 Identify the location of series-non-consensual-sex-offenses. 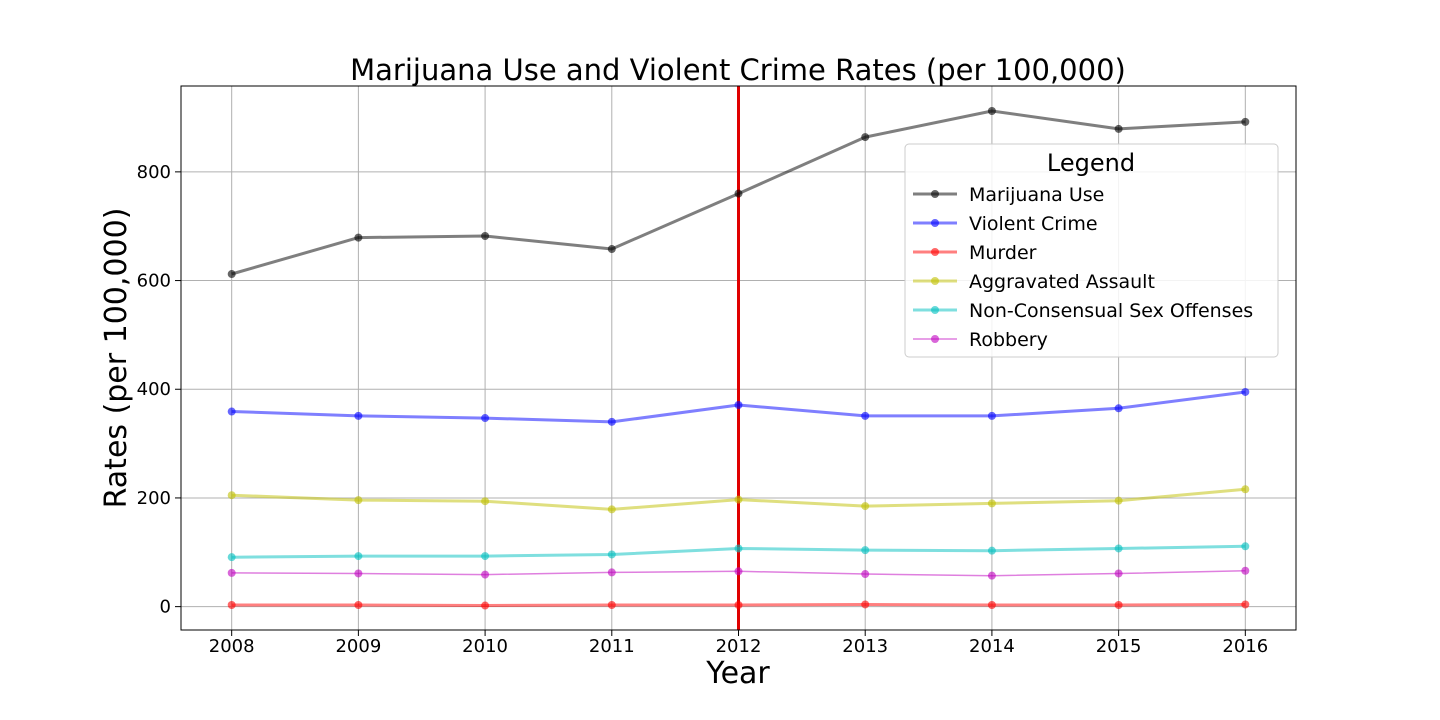
(738, 552).